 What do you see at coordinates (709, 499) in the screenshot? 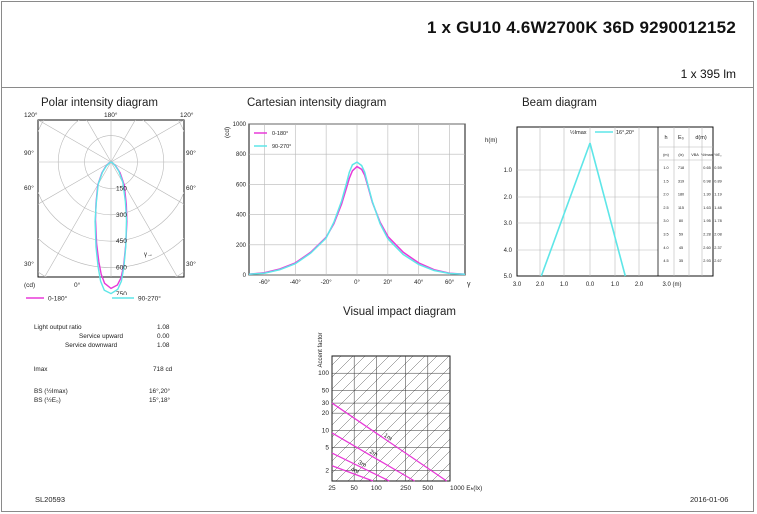
I see `document-date: 2016-01-06` at bounding box center [709, 499].